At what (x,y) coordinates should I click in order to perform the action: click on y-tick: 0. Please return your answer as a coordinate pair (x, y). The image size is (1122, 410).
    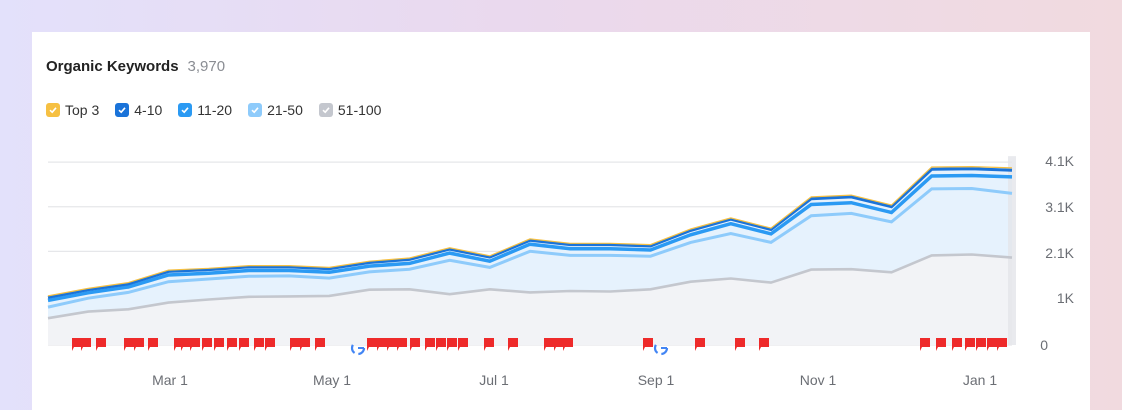
    Looking at the image, I should click on (1044, 345).